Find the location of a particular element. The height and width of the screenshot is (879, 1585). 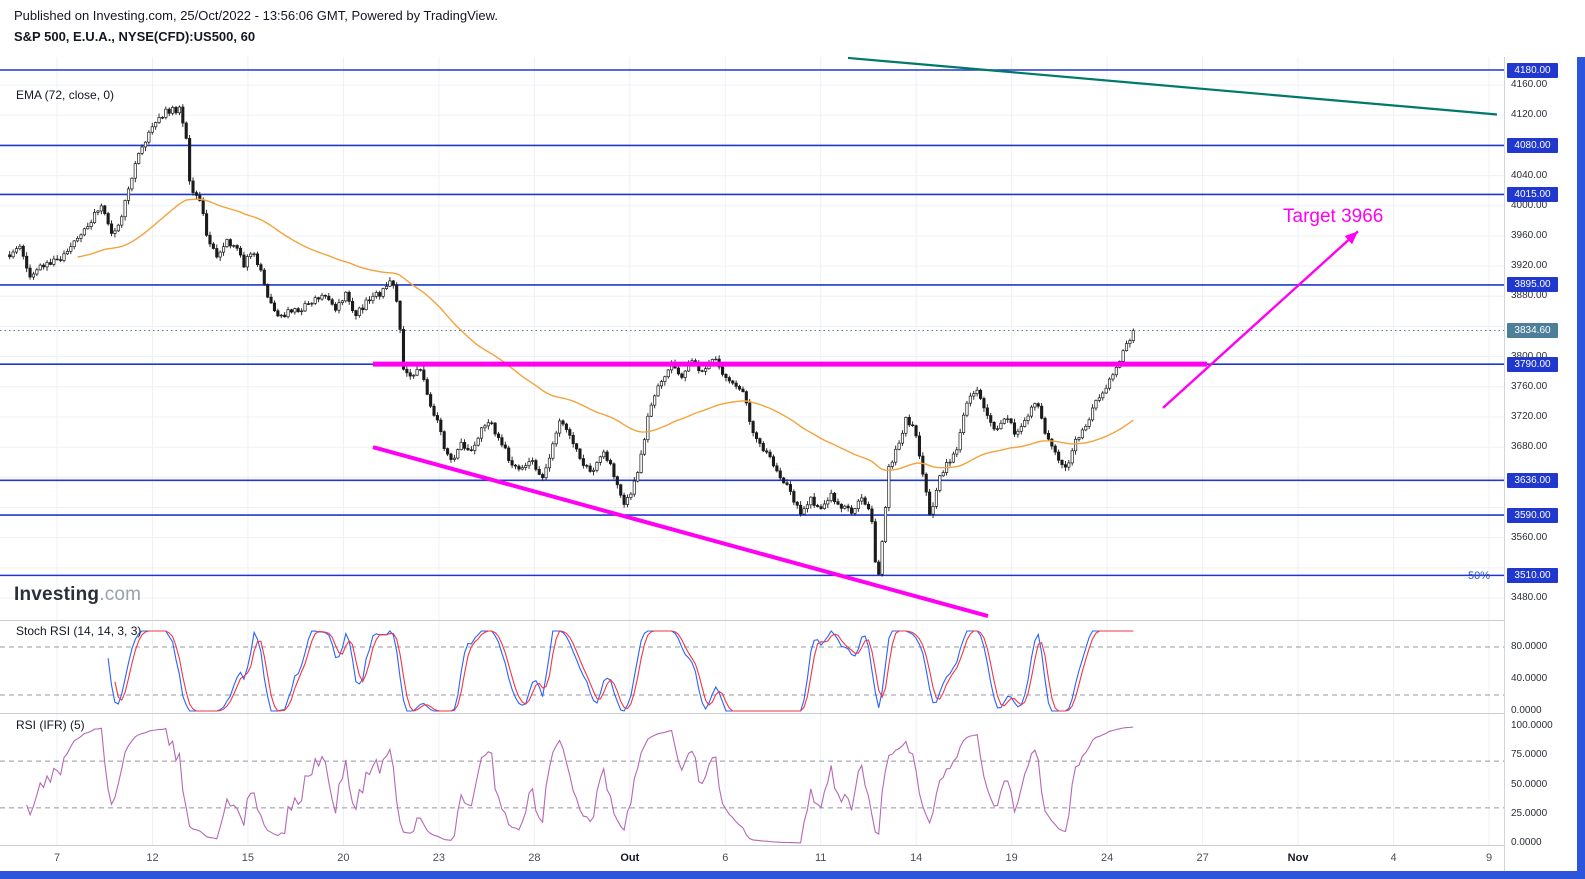

price-level-label: 3895.00 is located at coordinates (1532, 285).